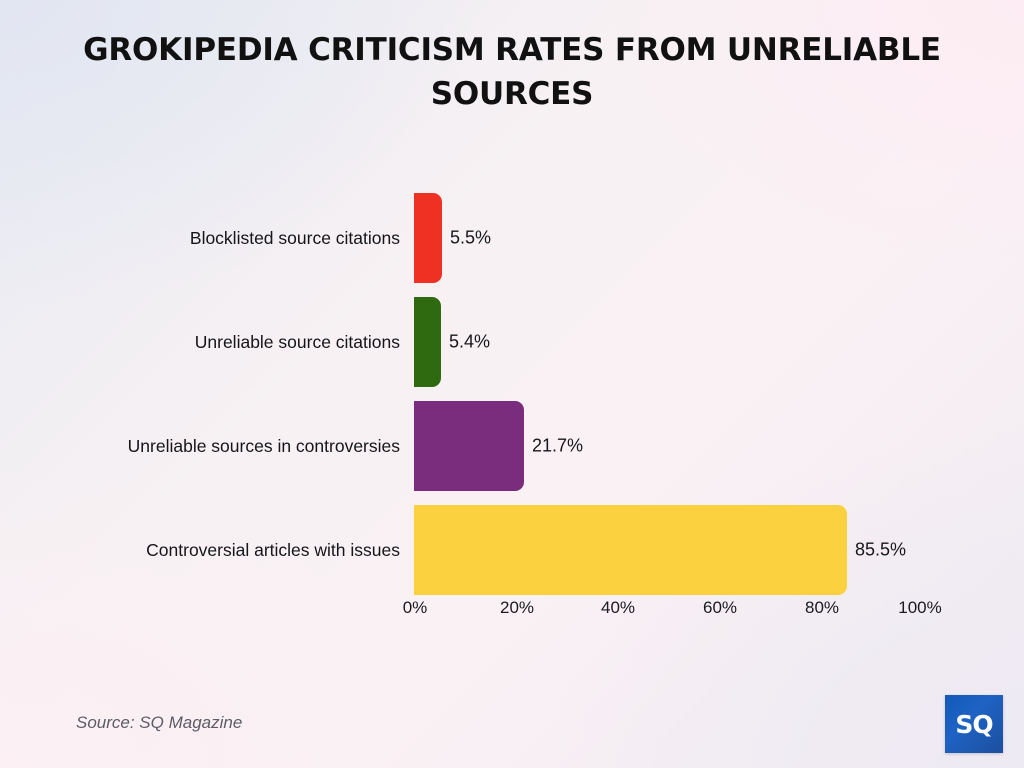  I want to click on bar-row: Unreliable source citations 5.4%, so click(512, 342).